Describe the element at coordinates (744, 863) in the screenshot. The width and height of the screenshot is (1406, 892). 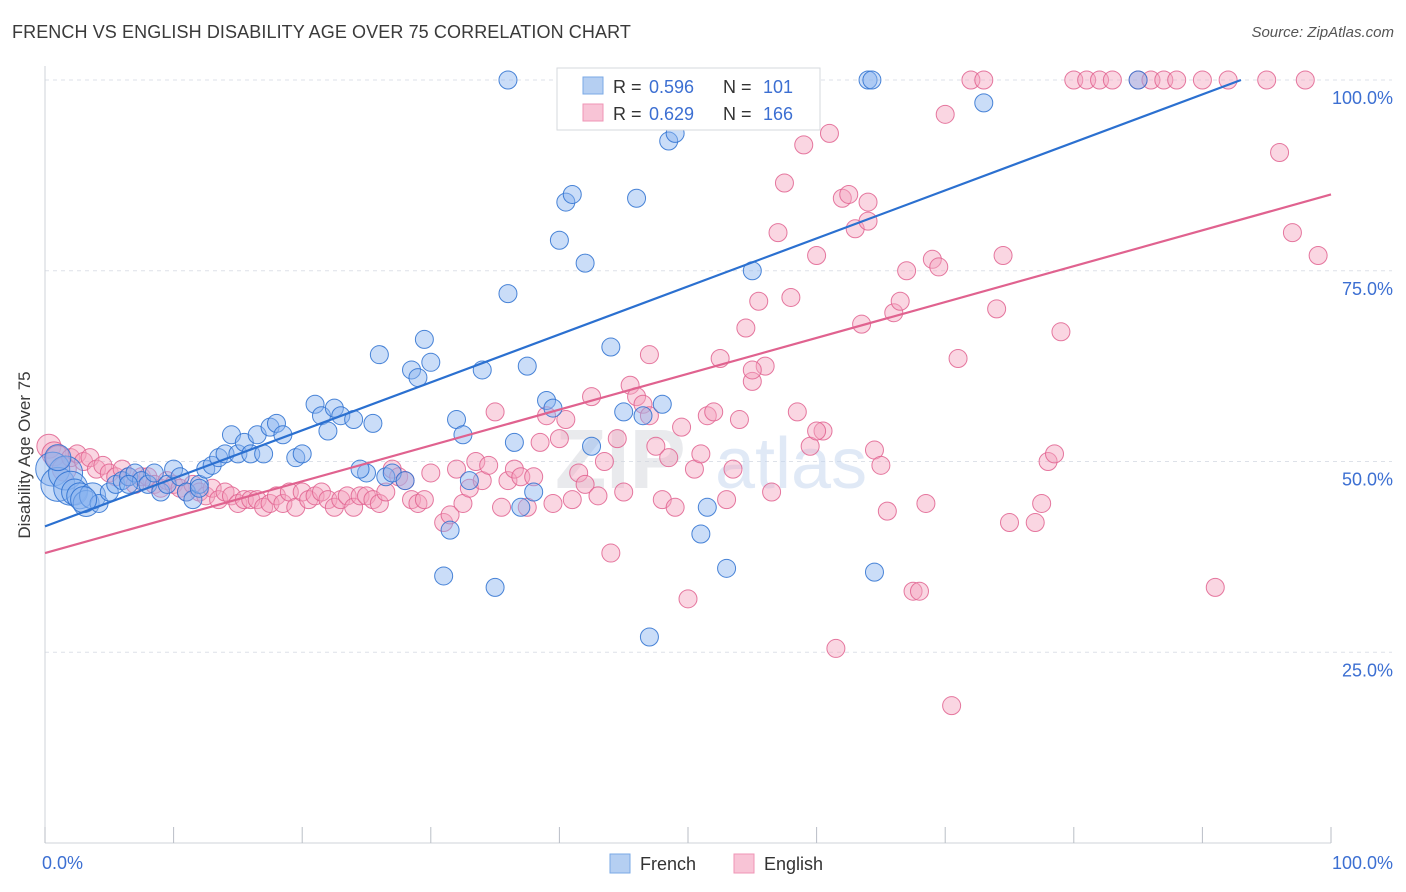
I see `legend-english-swatch` at that location.